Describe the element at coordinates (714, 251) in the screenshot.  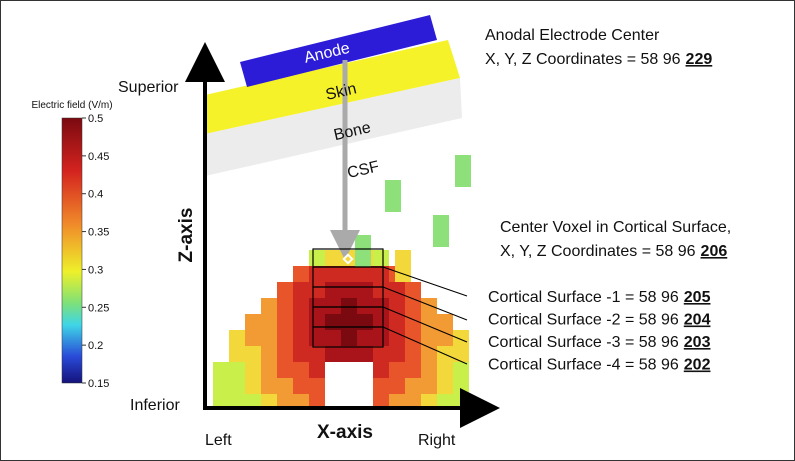
I see `z-value: 206` at that location.